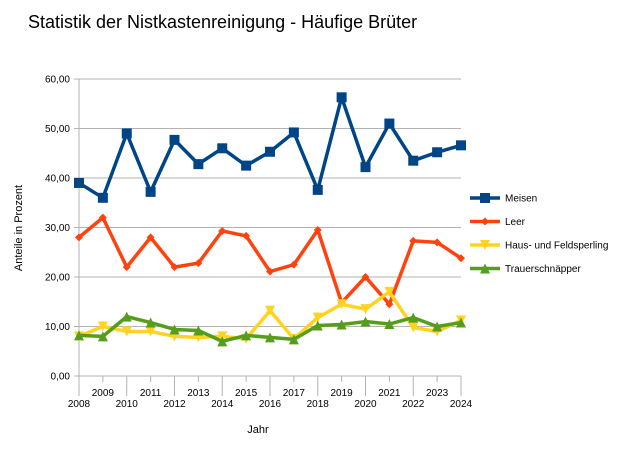  Describe the element at coordinates (503, 199) in the screenshot. I see `legend-item: Meisen` at that location.